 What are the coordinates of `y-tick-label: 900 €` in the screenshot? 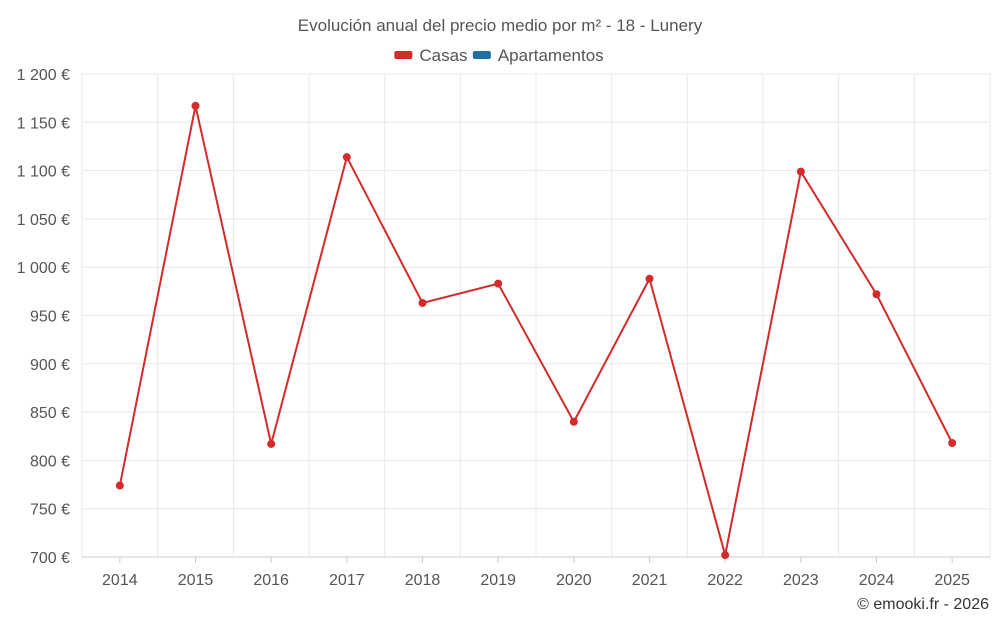 It's located at (50, 365).